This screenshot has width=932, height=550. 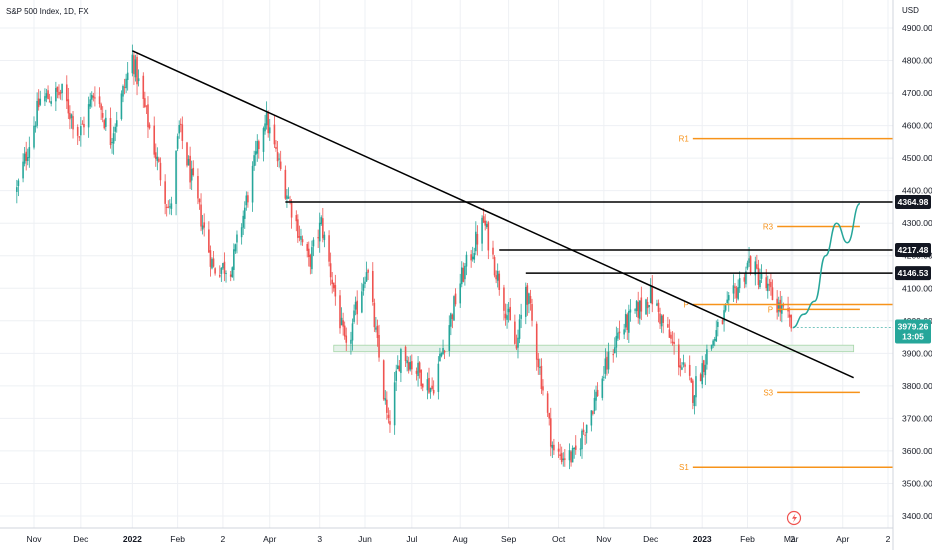 What do you see at coordinates (651, 539) in the screenshot?
I see `x-tick-label: Dec` at bounding box center [651, 539].